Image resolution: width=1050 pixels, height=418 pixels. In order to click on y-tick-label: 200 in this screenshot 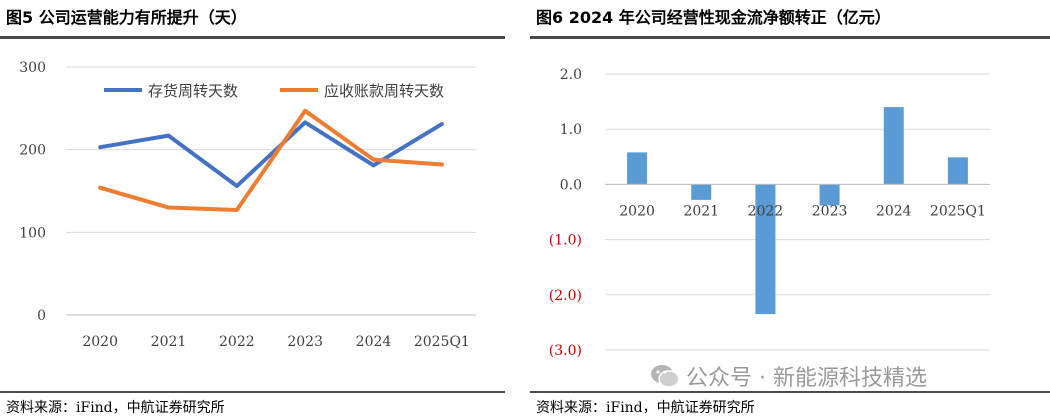, I will do `click(32, 151)`.